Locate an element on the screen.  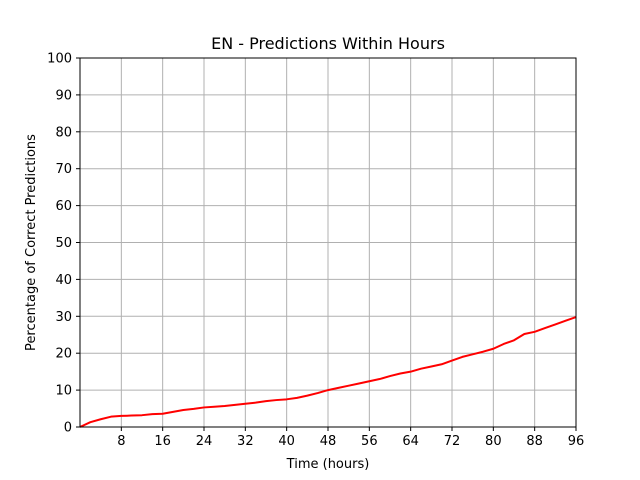
x-tick-label: 24 is located at coordinates (204, 441).